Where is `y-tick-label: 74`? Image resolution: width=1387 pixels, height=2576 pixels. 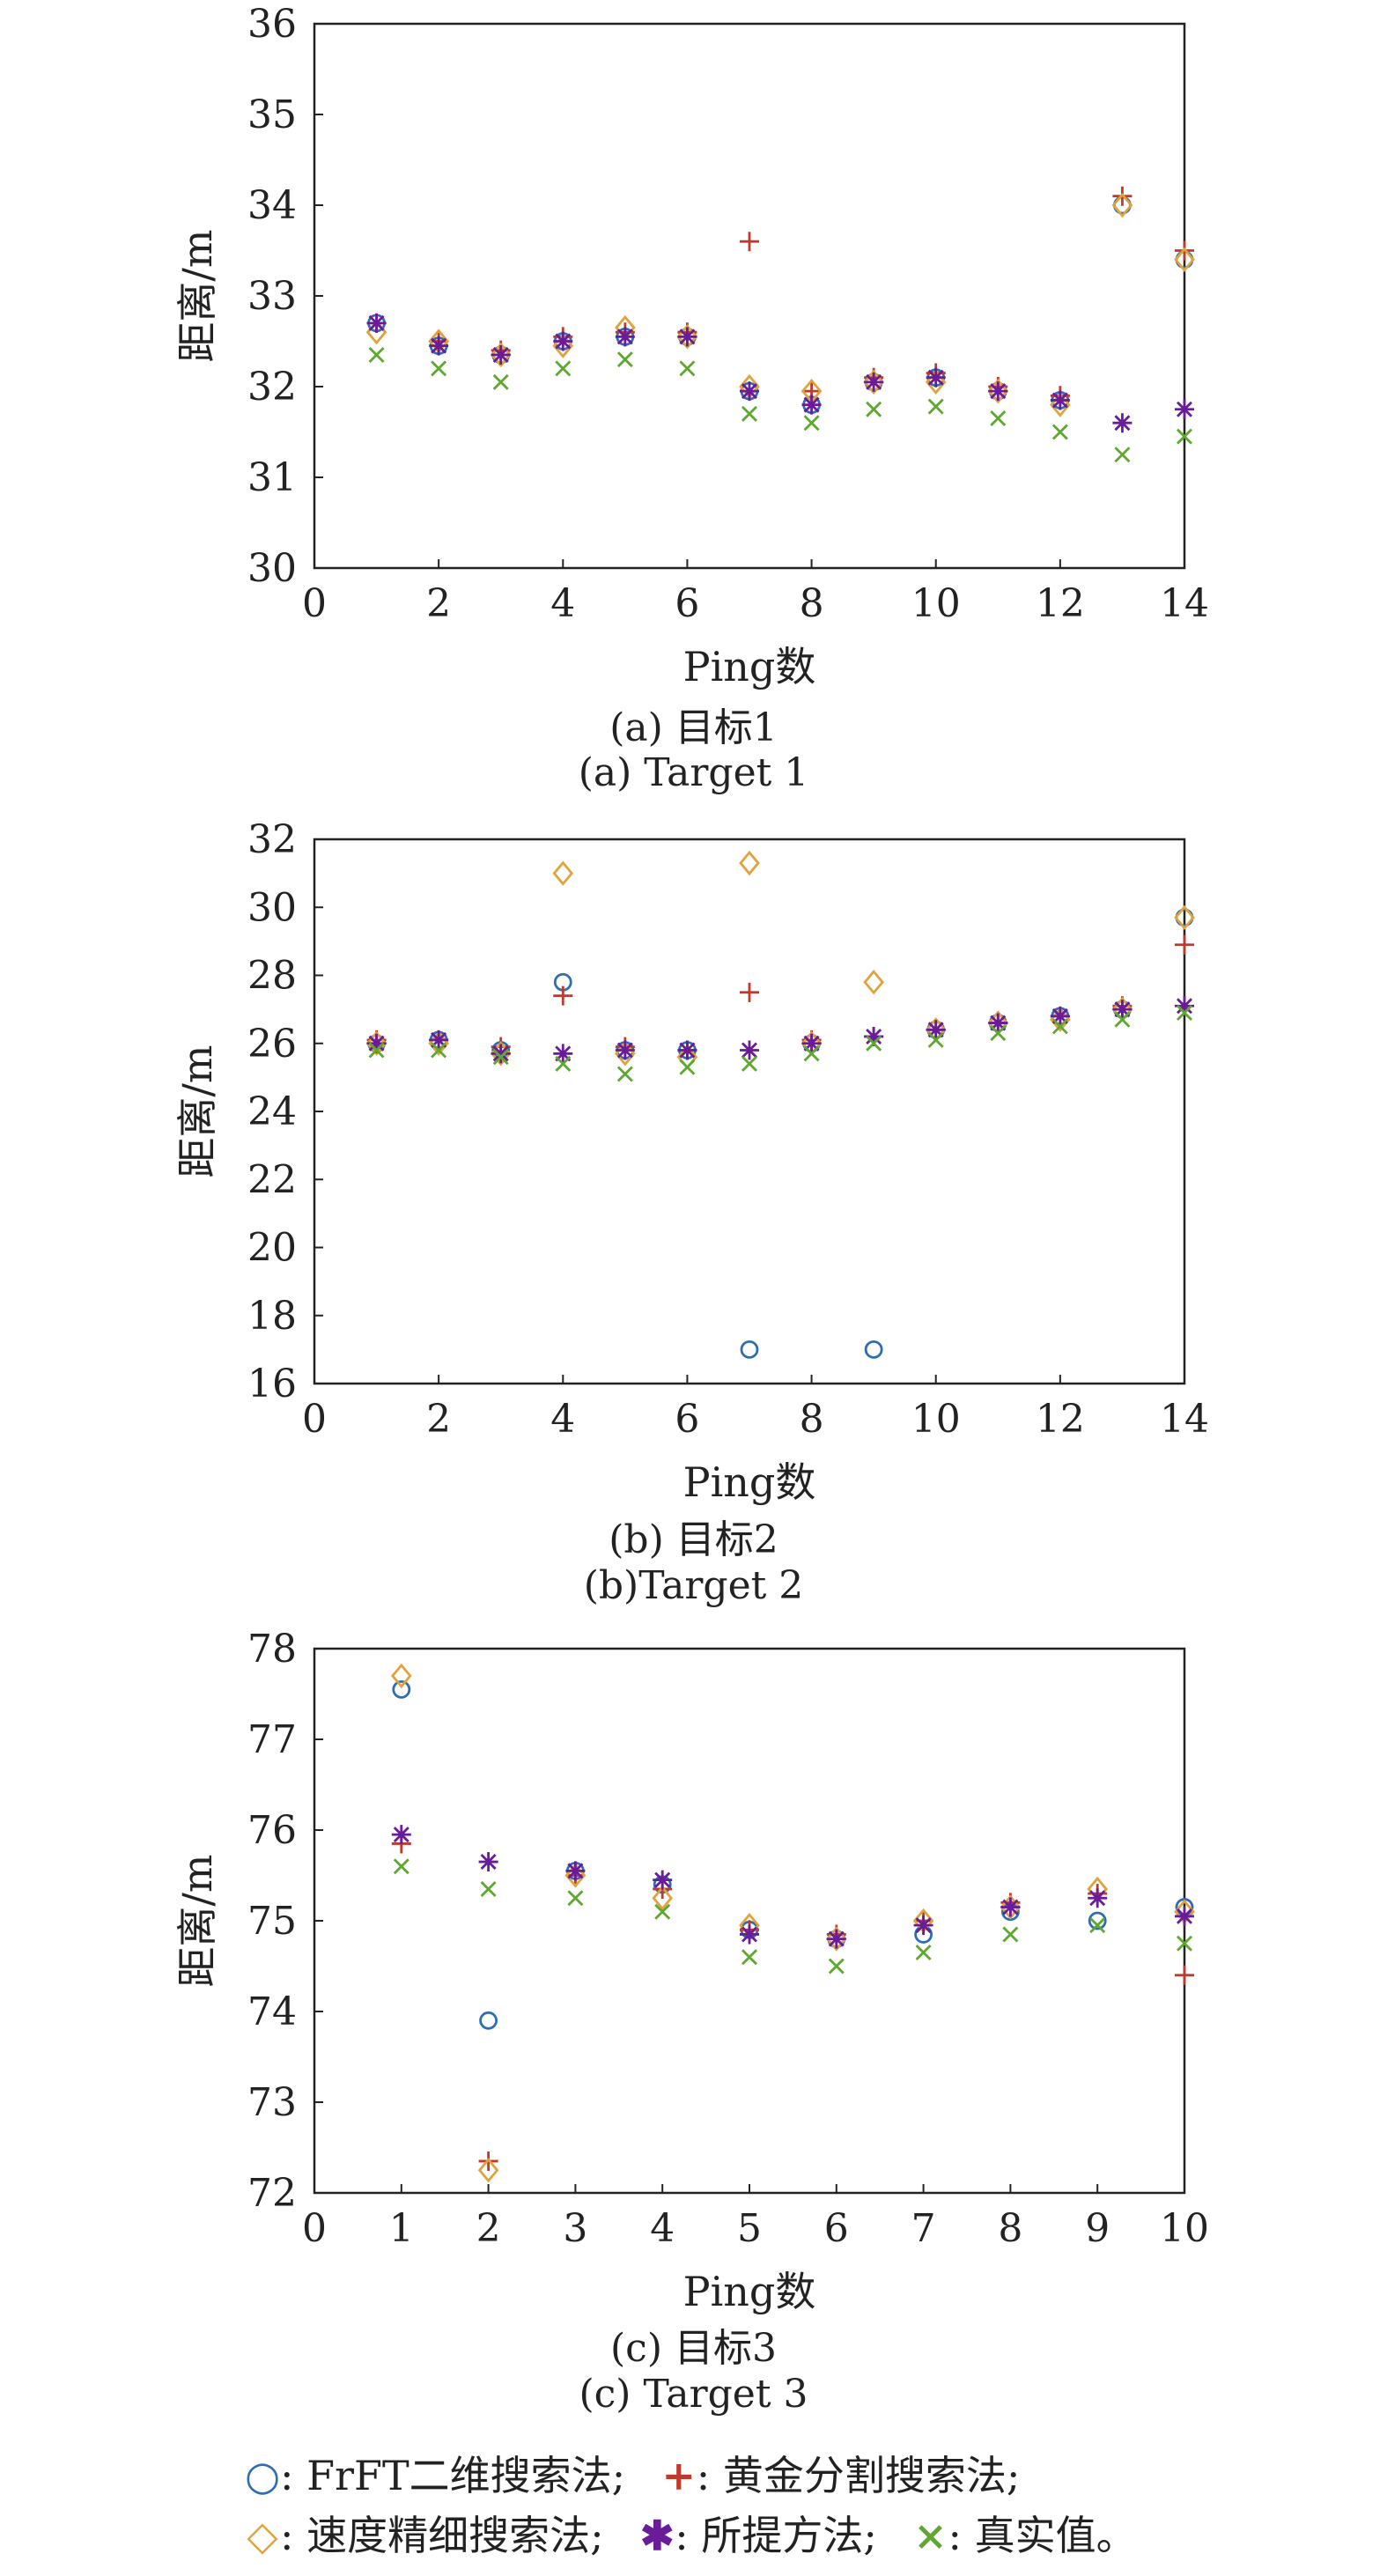
y-tick-label: 74 is located at coordinates (272, 2011).